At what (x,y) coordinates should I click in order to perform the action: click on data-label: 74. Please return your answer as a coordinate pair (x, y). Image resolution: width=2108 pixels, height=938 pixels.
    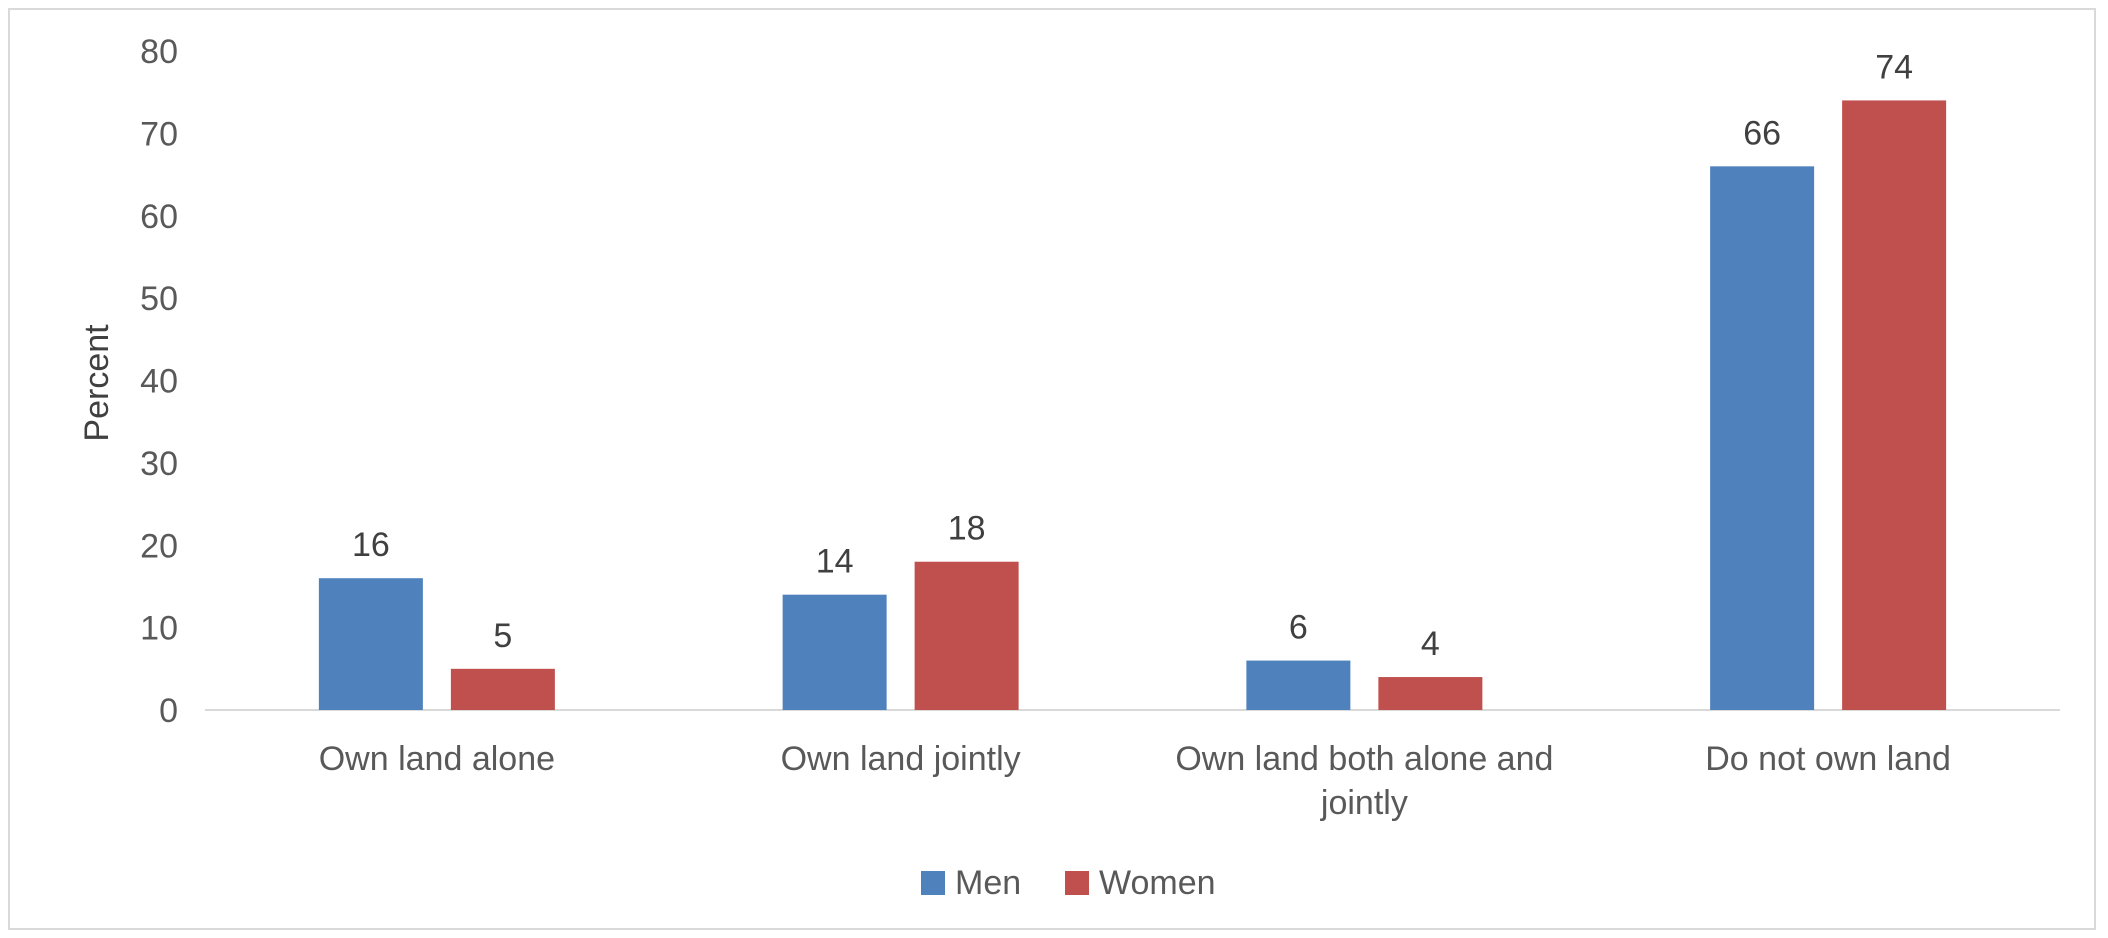
    Looking at the image, I should click on (1894, 67).